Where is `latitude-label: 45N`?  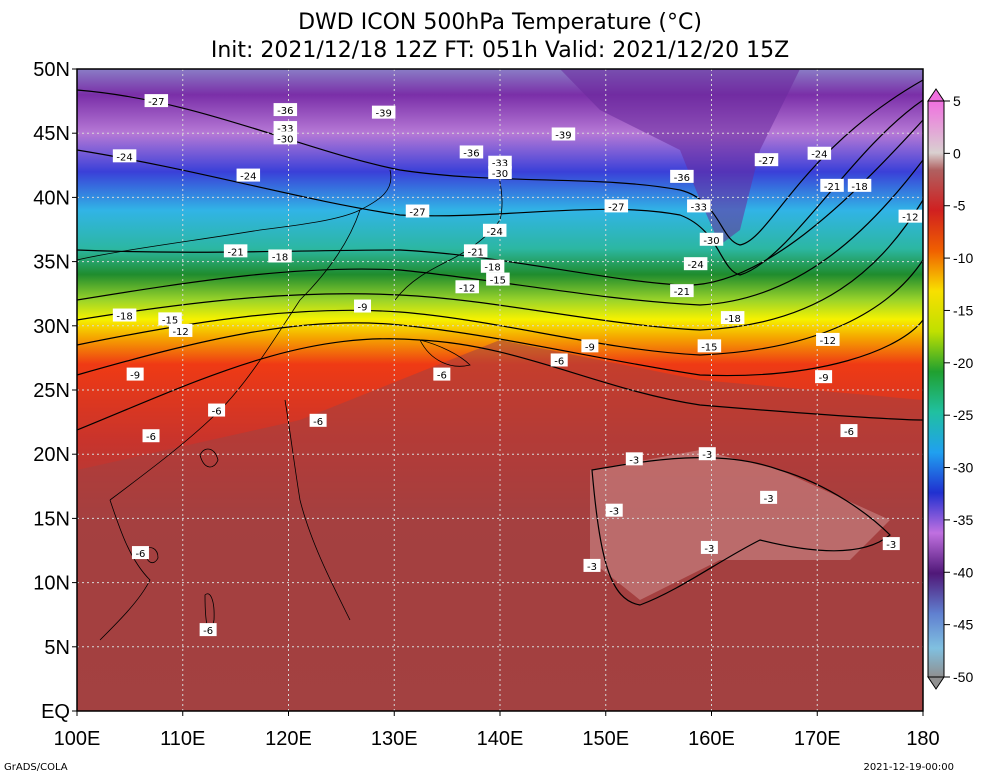
latitude-label: 45N is located at coordinates (51, 134).